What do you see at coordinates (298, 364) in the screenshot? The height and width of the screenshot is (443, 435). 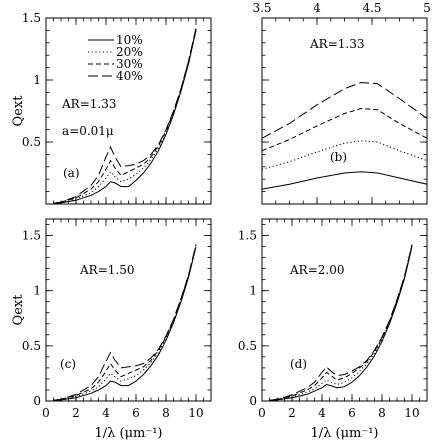 I see `panel-label: (d)` at bounding box center [298, 364].